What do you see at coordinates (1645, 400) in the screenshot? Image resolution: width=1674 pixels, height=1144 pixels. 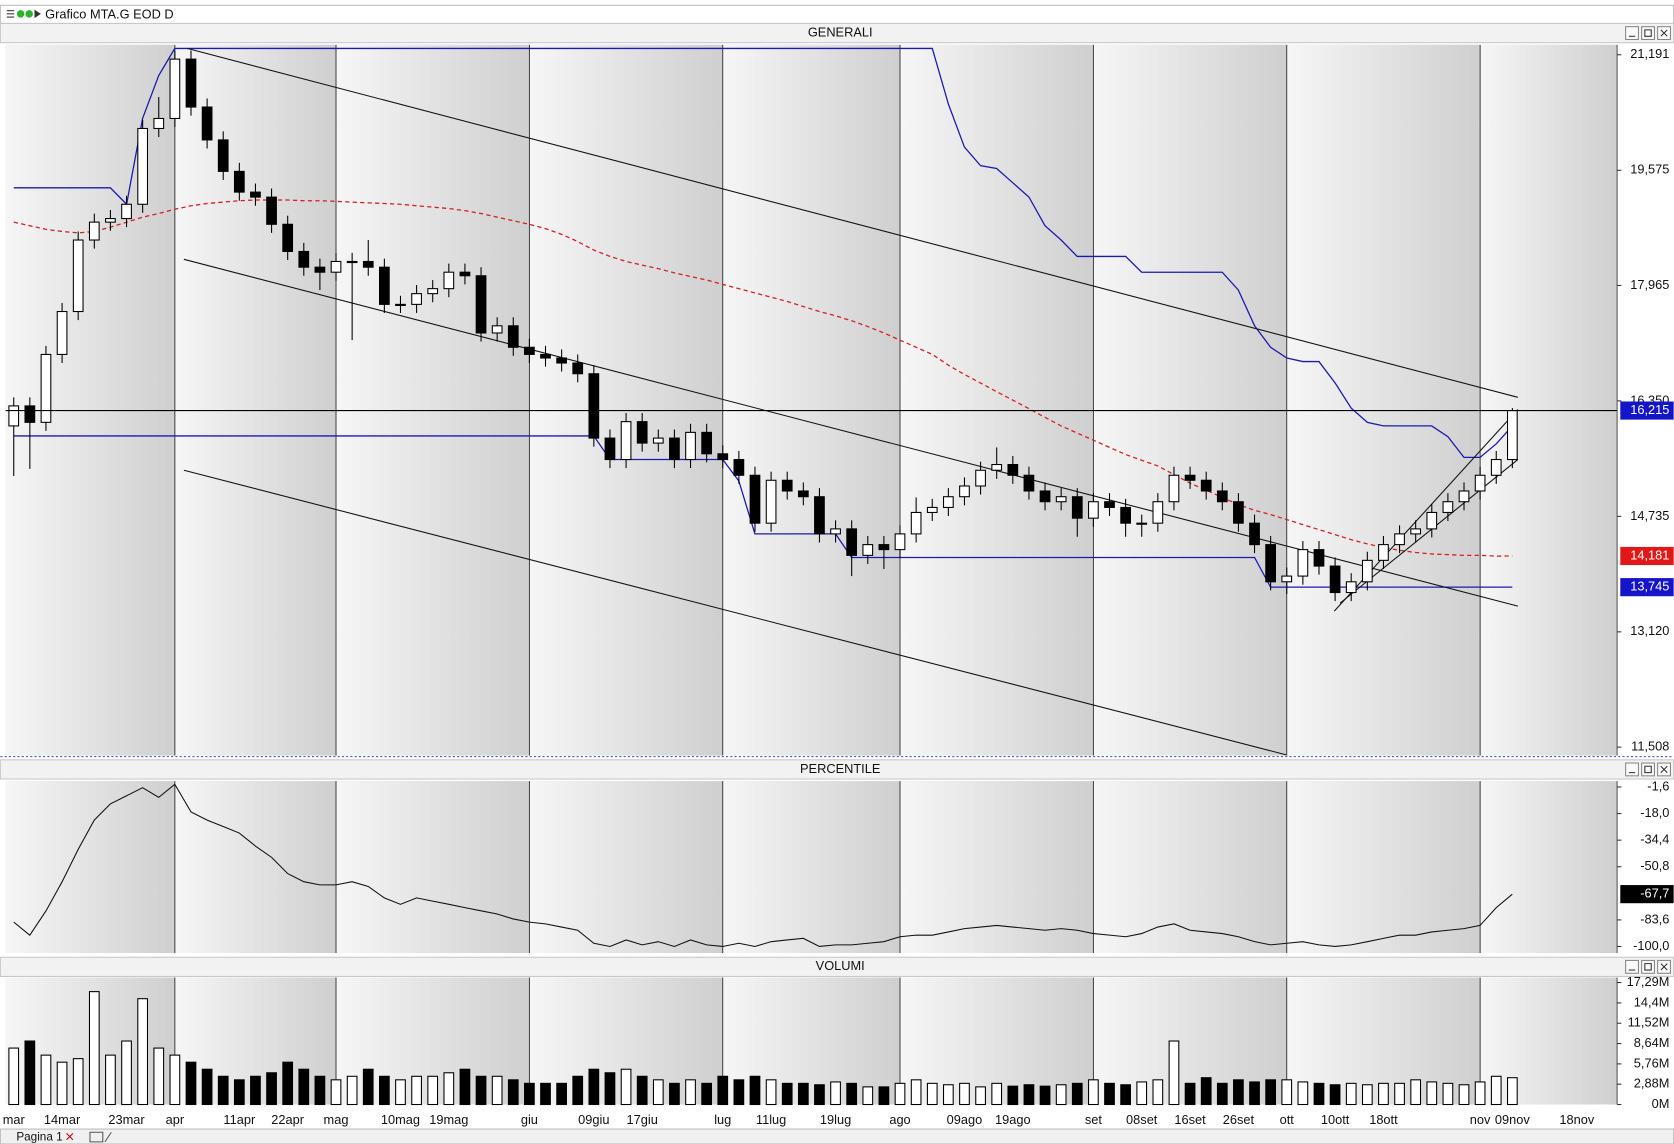 I see `axis-area` at bounding box center [1645, 400].